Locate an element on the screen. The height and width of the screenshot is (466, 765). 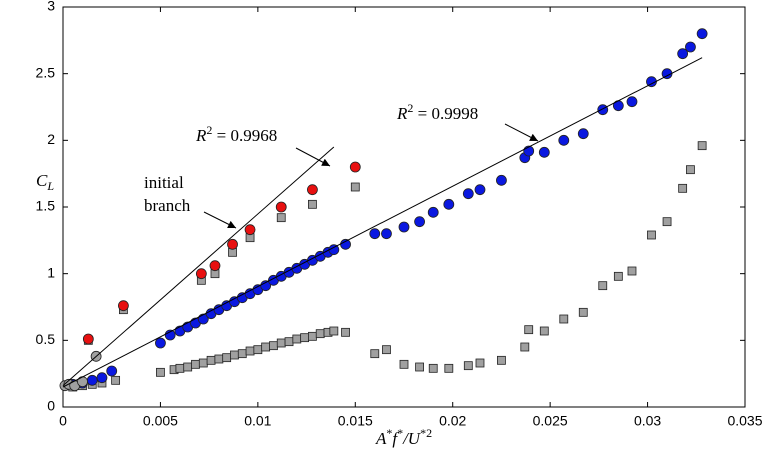
annotation: branch is located at coordinates (167, 205).